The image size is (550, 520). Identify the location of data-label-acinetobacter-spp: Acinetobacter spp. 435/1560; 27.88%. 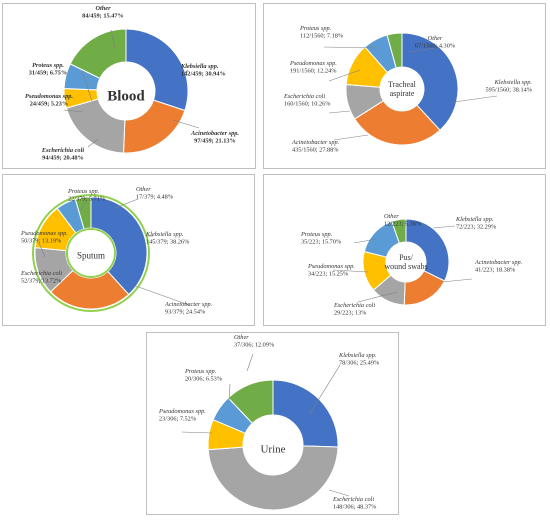
(315, 146).